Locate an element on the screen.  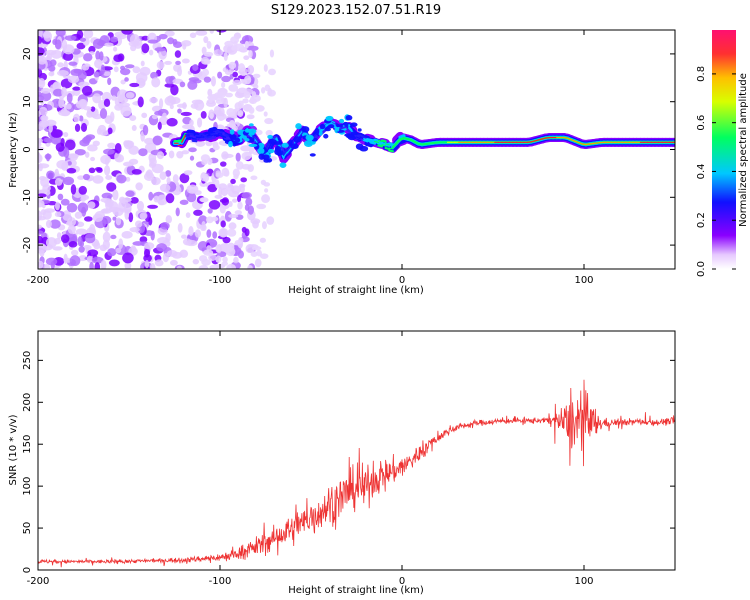
snr-ytick-label: 100 is located at coordinates (27, 486).